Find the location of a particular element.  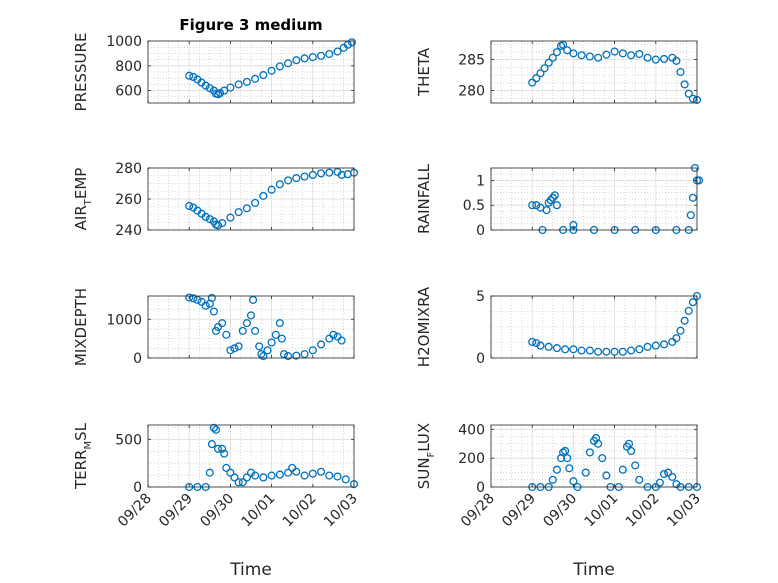

x-tick-label: 10/03 is located at coordinates (684, 511).